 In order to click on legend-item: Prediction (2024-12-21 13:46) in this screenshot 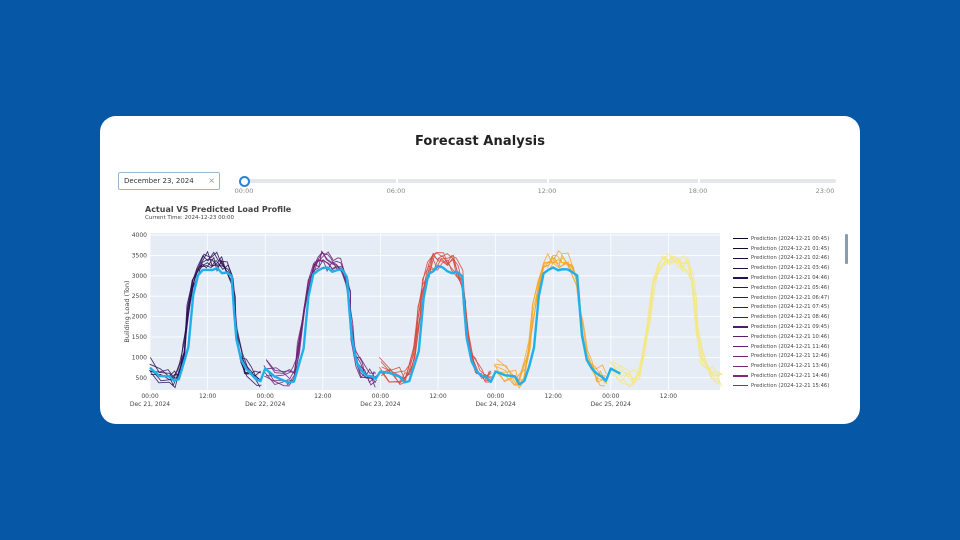, I will do `click(789, 366)`.